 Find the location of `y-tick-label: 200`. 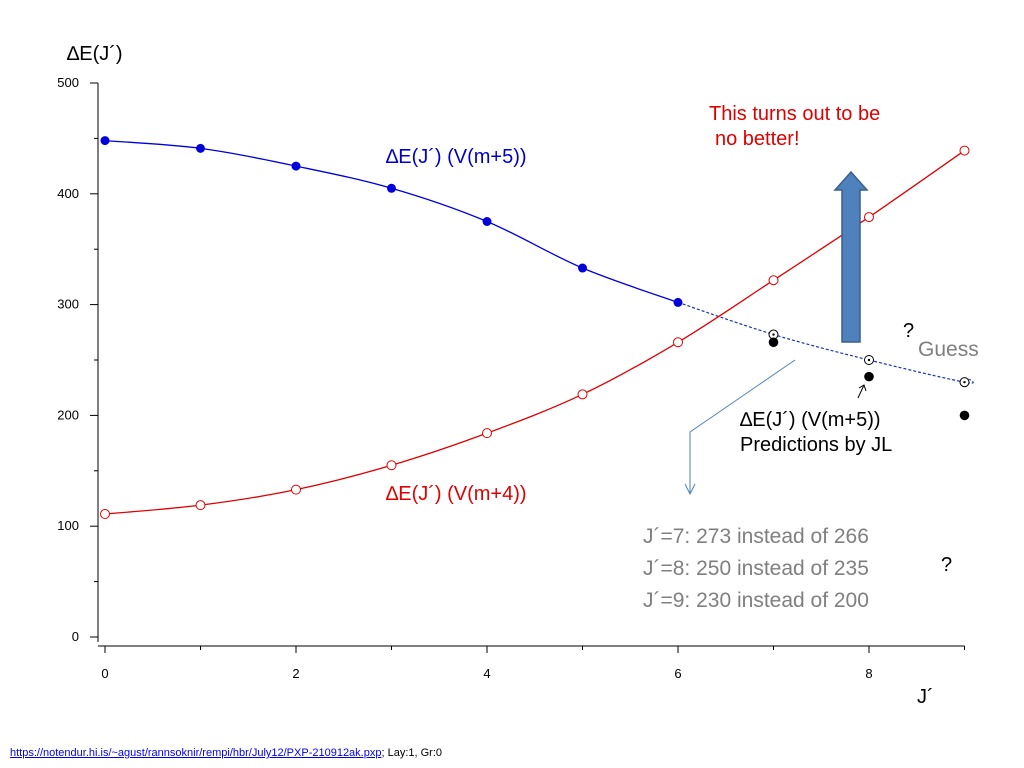

y-tick-label: 200 is located at coordinates (68, 414).